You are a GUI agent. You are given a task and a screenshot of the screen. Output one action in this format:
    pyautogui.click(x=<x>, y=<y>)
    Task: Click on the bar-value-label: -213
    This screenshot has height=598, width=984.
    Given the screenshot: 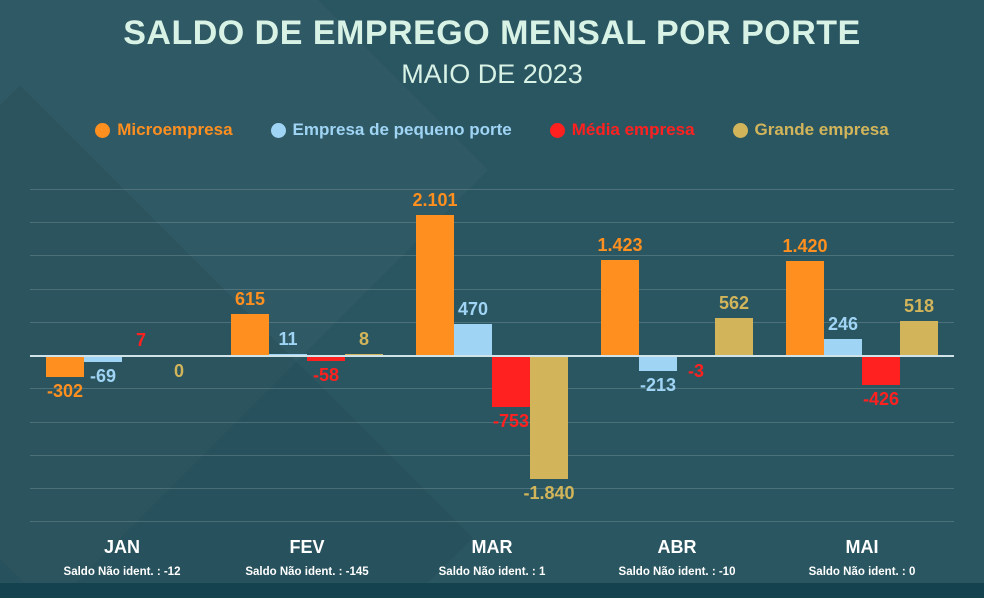 What is the action you would take?
    pyautogui.click(x=658, y=385)
    